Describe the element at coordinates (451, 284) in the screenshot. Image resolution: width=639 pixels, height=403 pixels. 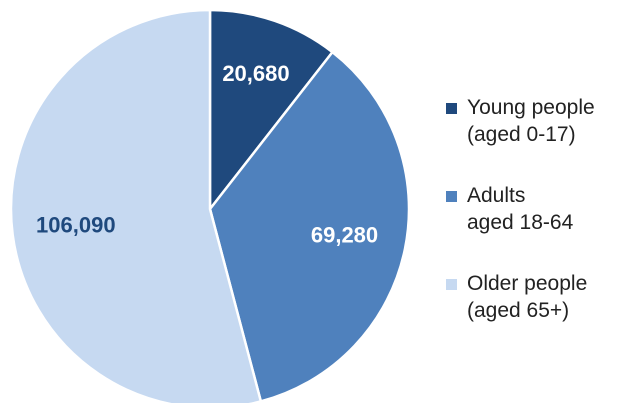
I see `legend-swatch-older-people` at that location.